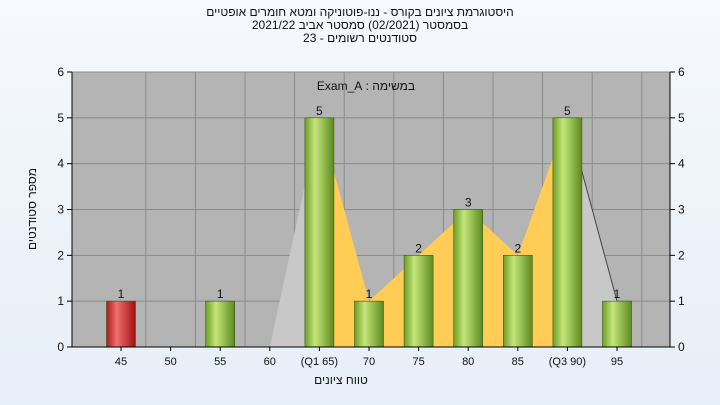 Image resolution: width=720 pixels, height=405 pixels. Describe the element at coordinates (366, 86) in the screenshot. I see `annotation-label: במשימה : Exam_A` at that location.